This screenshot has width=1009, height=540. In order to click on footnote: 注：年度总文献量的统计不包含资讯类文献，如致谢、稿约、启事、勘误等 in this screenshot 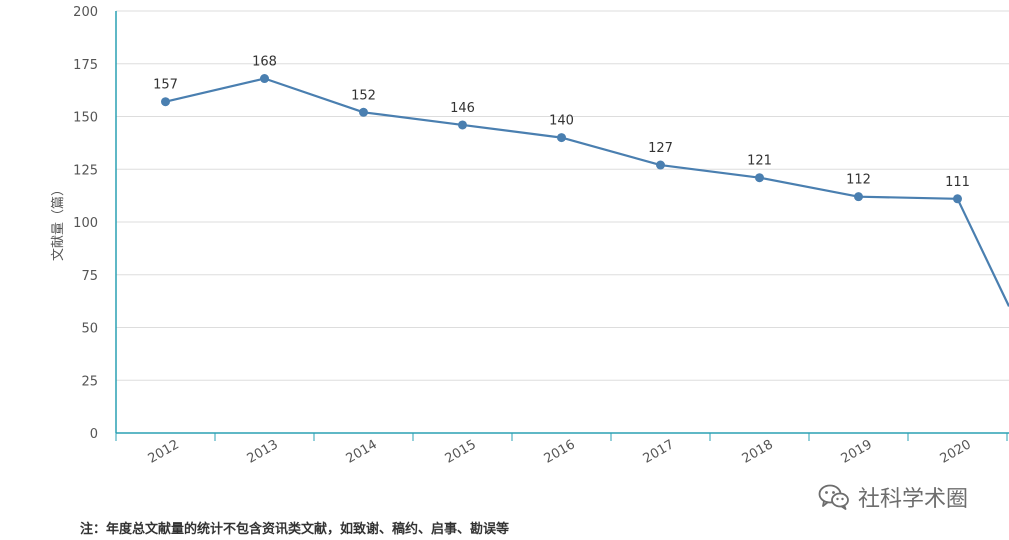, I will do `click(295, 529)`.